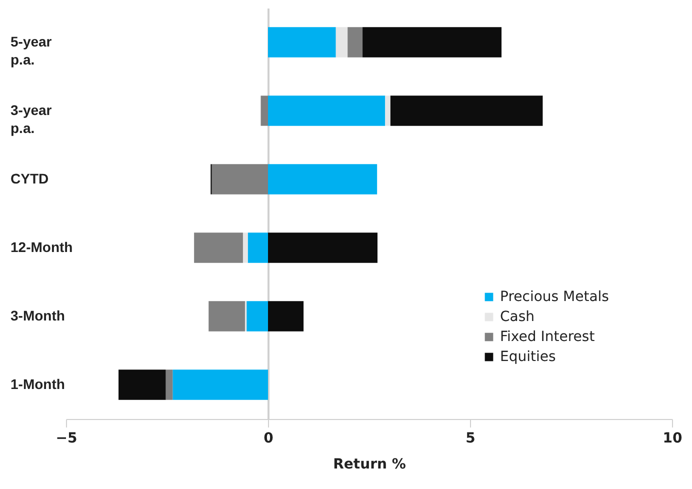 Image resolution: width=692 pixels, height=489 pixels. I want to click on x-tick-label: 5, so click(471, 438).